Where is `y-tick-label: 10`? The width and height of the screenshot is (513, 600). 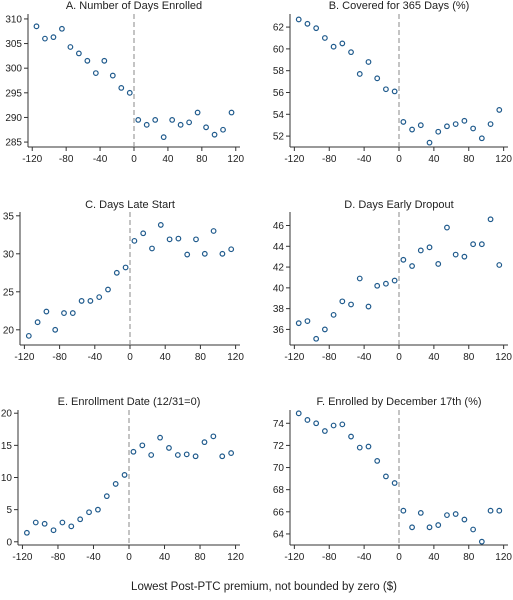
y-tick-label: 10 is located at coordinates (7, 478).